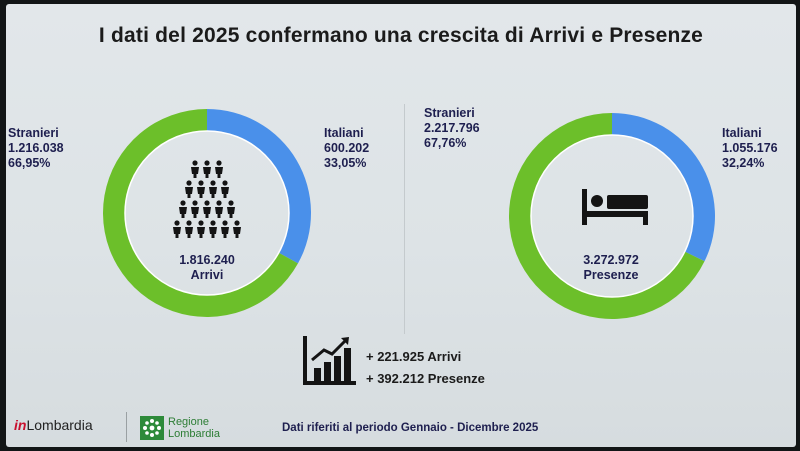 This screenshot has height=451, width=800. I want to click on donut-chart-arrivi, so click(206, 213).